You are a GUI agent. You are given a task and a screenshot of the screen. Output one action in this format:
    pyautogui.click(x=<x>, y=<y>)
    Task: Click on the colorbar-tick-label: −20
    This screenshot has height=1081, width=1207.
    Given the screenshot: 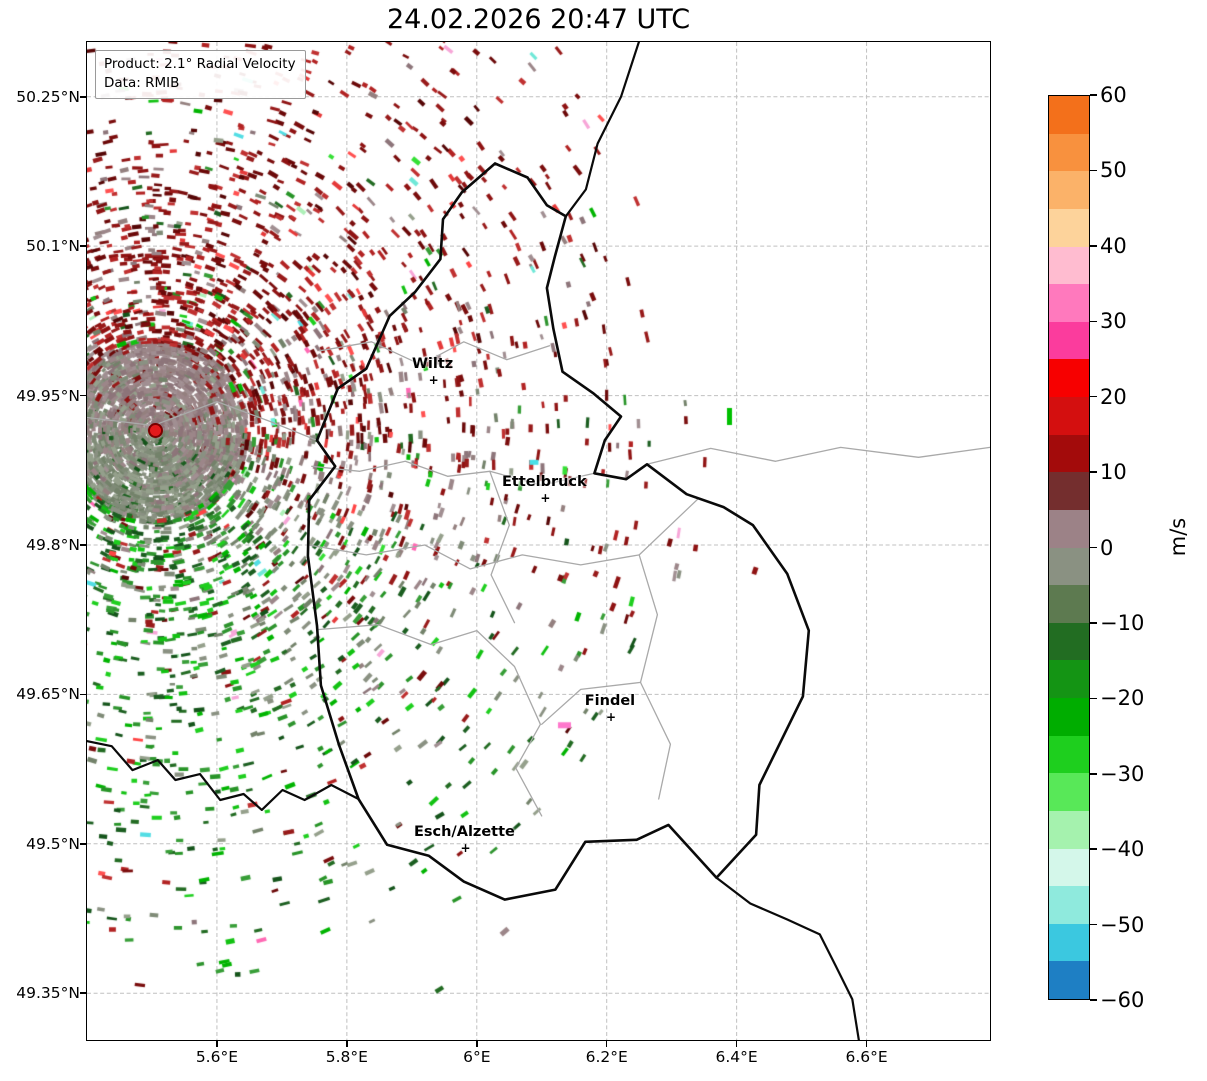 What is the action you would take?
    pyautogui.click(x=1122, y=698)
    